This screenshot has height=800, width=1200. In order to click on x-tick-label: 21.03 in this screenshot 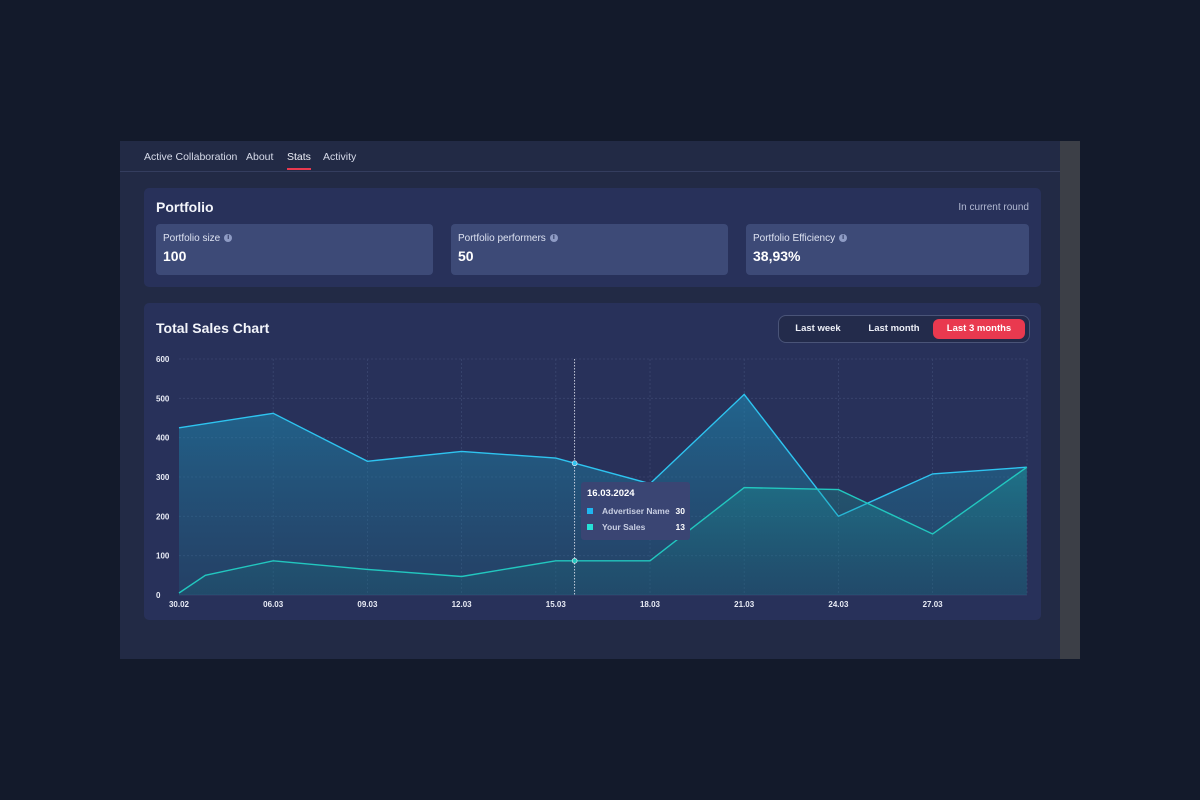, I will do `click(744, 604)`.